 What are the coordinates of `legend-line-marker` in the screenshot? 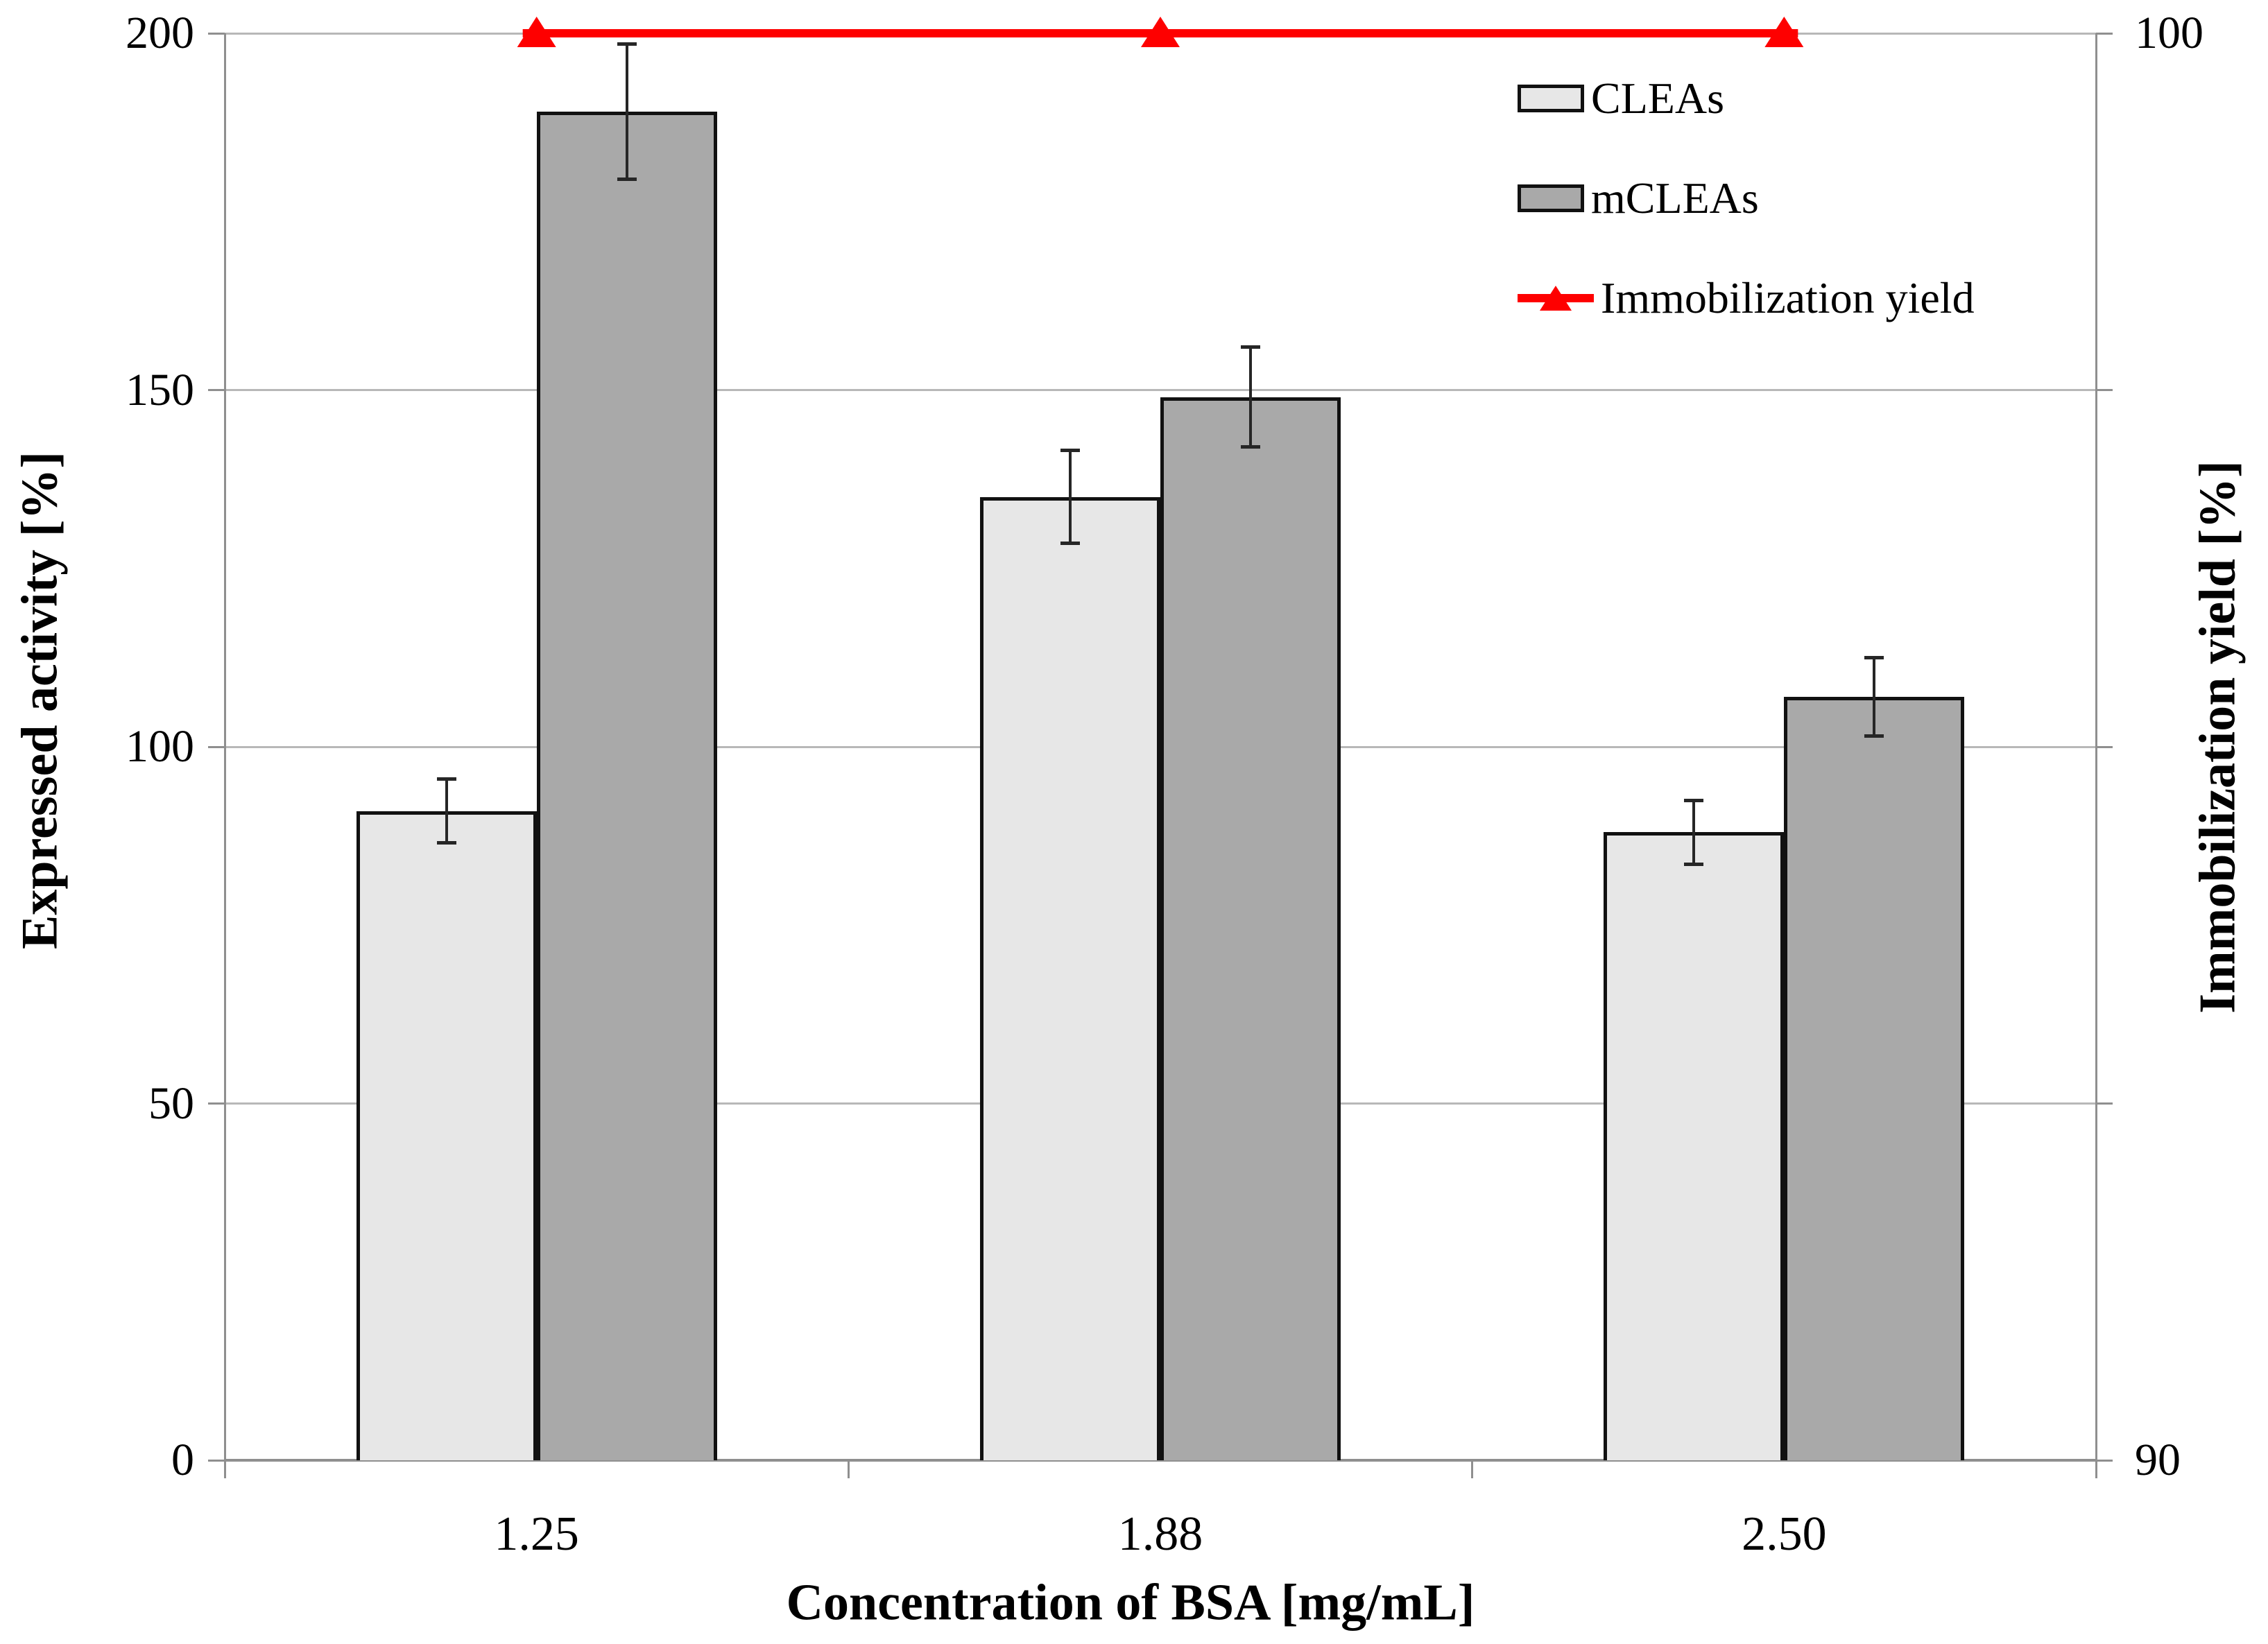 It's located at (1556, 298).